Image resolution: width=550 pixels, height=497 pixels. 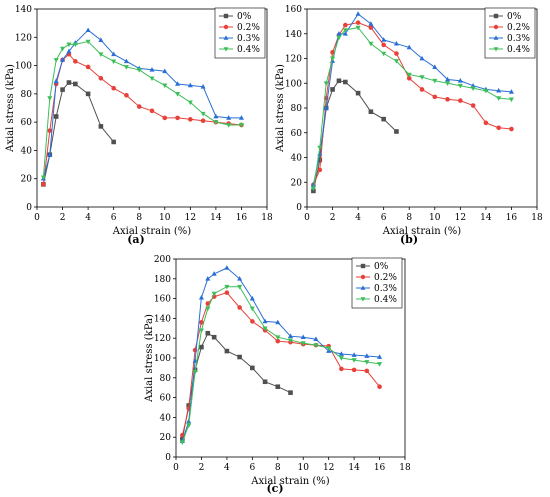 What do you see at coordinates (293, 60) in the screenshot?
I see `y-tick-label: 120` at bounding box center [293, 60].